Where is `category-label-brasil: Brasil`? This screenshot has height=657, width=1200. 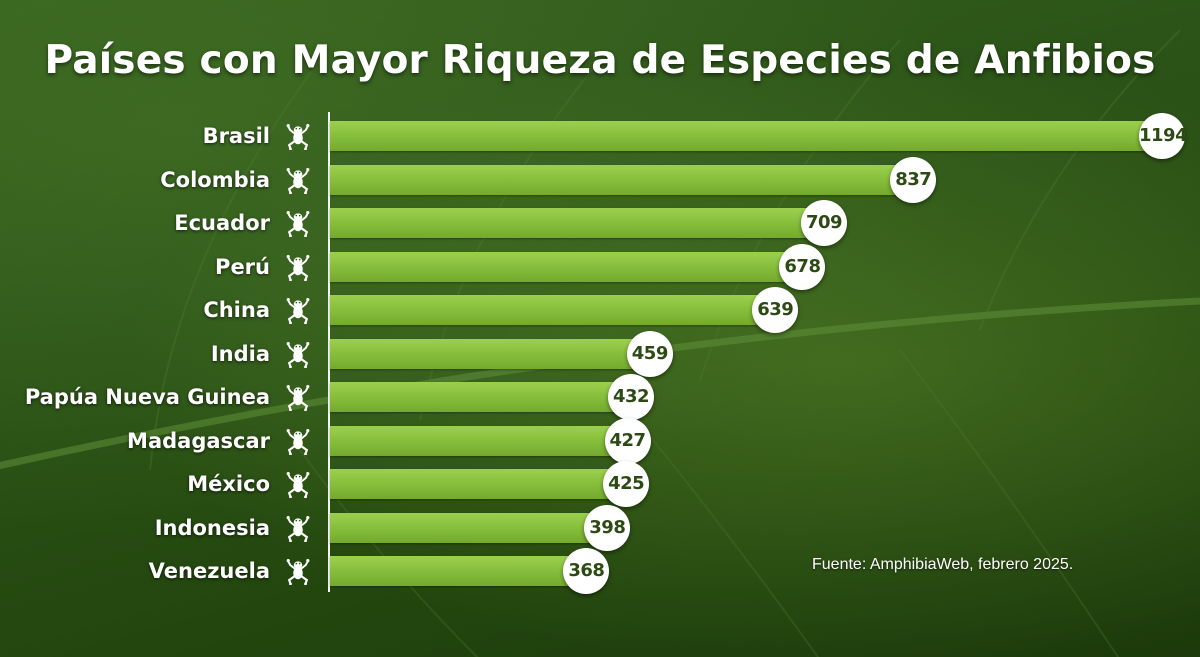
category-label-brasil: Brasil is located at coordinates (236, 136).